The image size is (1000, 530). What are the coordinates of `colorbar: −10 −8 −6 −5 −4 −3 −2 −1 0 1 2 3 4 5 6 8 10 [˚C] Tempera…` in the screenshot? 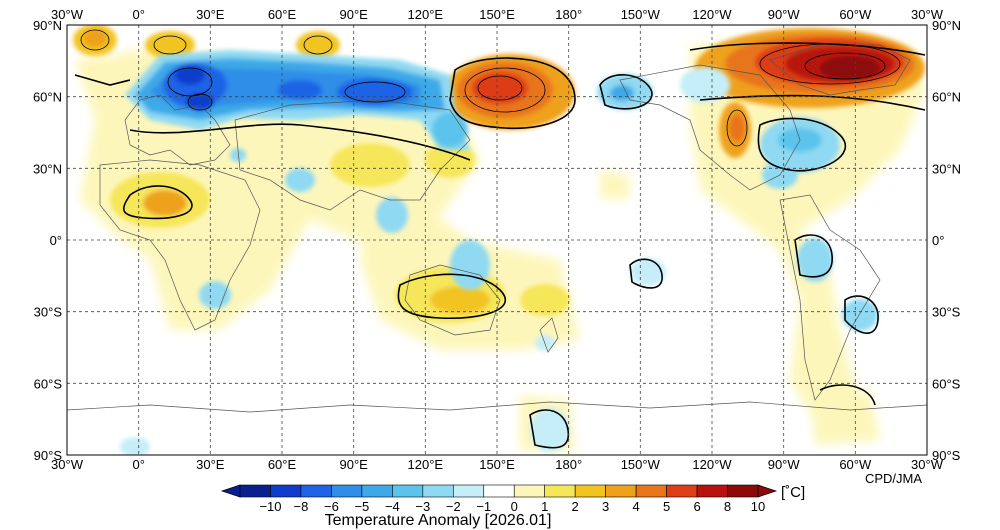 It's located at (512, 506).